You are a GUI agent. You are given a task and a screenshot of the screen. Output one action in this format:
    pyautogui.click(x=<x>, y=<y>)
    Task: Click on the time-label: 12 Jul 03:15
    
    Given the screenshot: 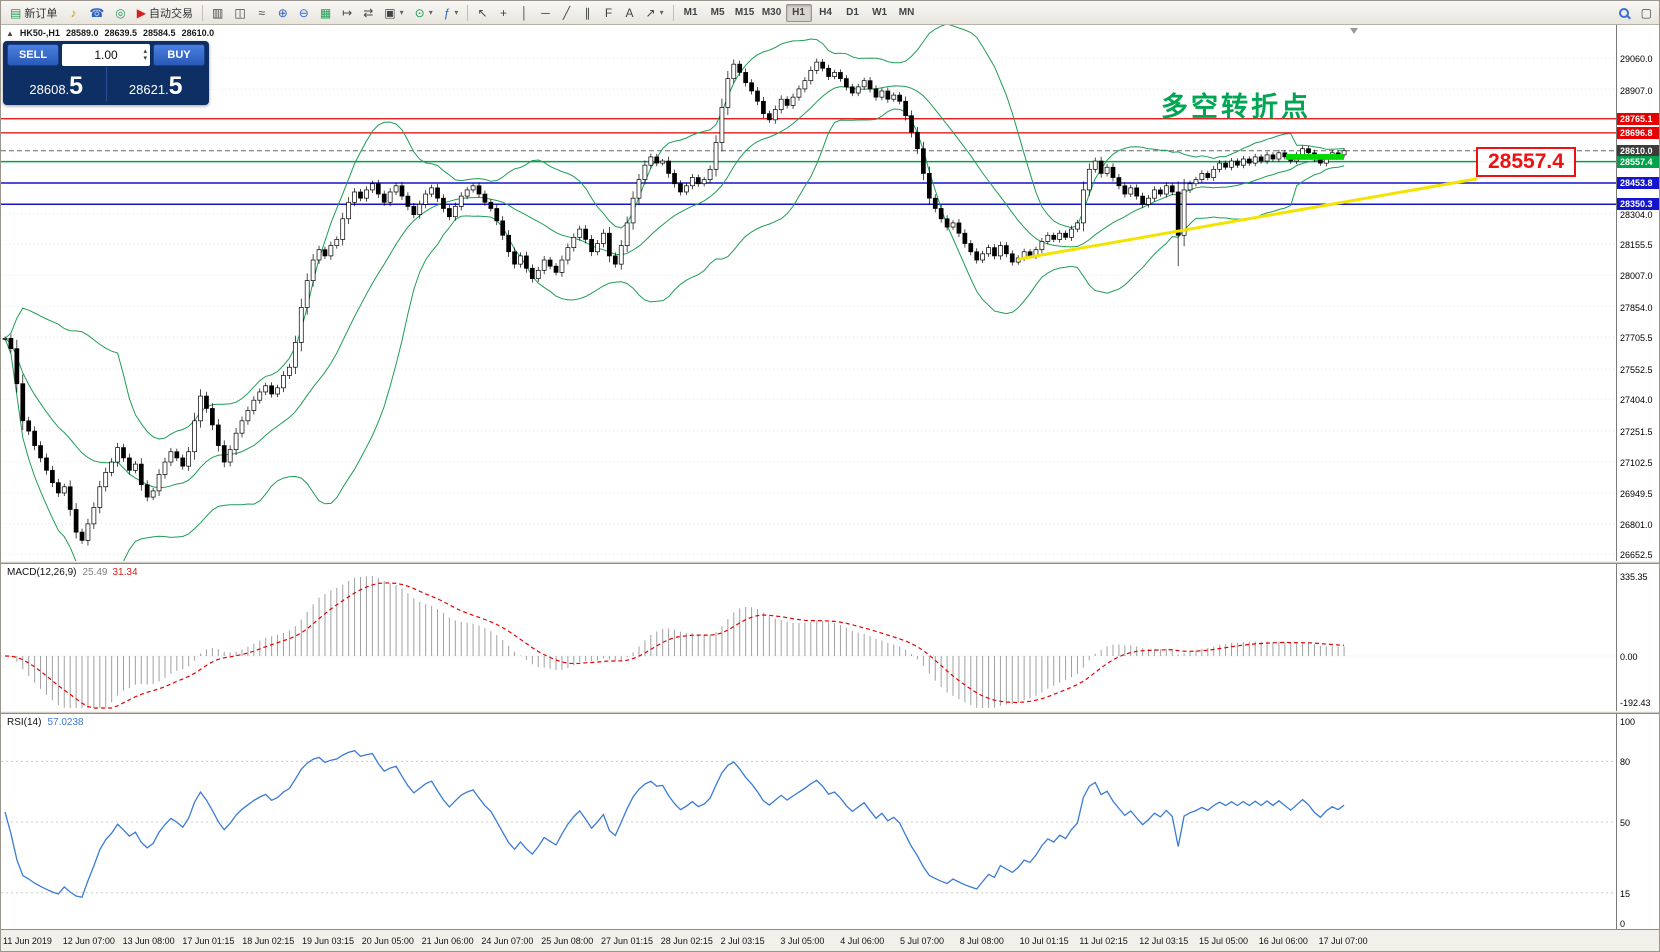 What is the action you would take?
    pyautogui.click(x=1164, y=941)
    